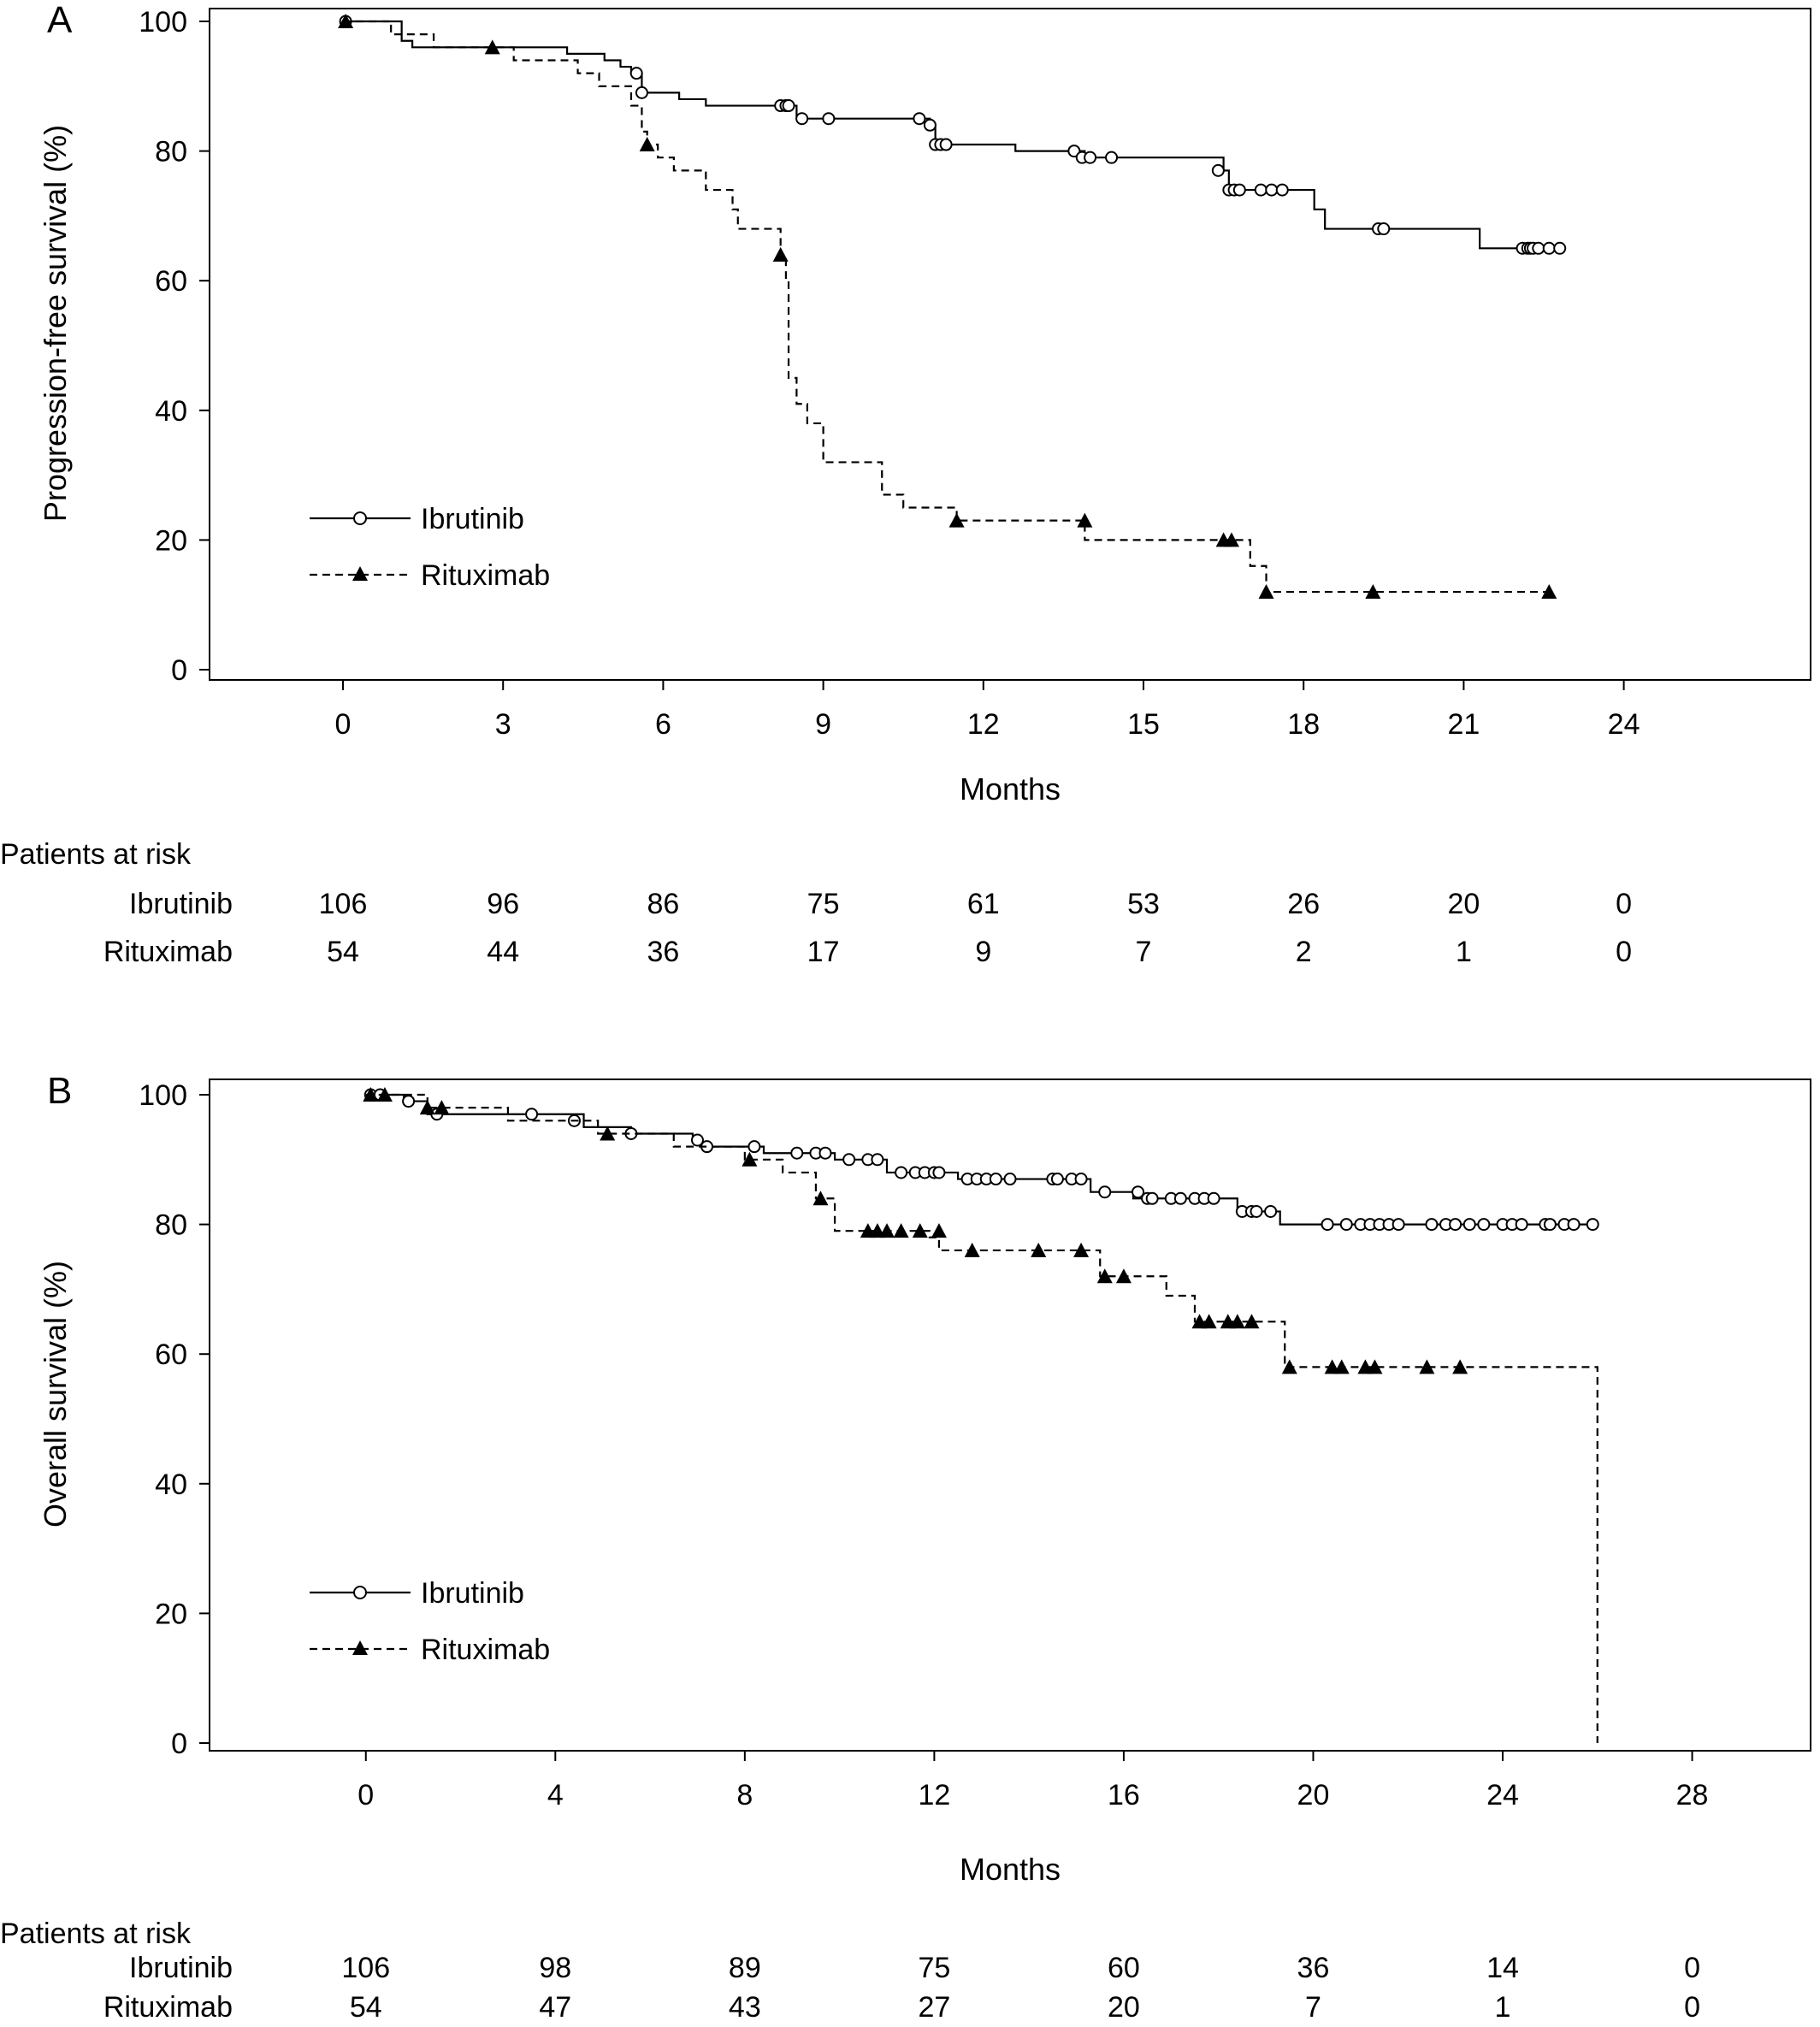 This screenshot has height=2027, width=1820. What do you see at coordinates (360, 1592) in the screenshot?
I see `legend-b-ibrutinib-marker` at bounding box center [360, 1592].